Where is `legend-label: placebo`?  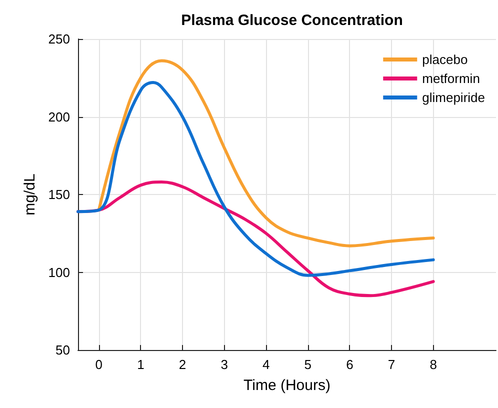 legend-label: placebo is located at coordinates (445, 59).